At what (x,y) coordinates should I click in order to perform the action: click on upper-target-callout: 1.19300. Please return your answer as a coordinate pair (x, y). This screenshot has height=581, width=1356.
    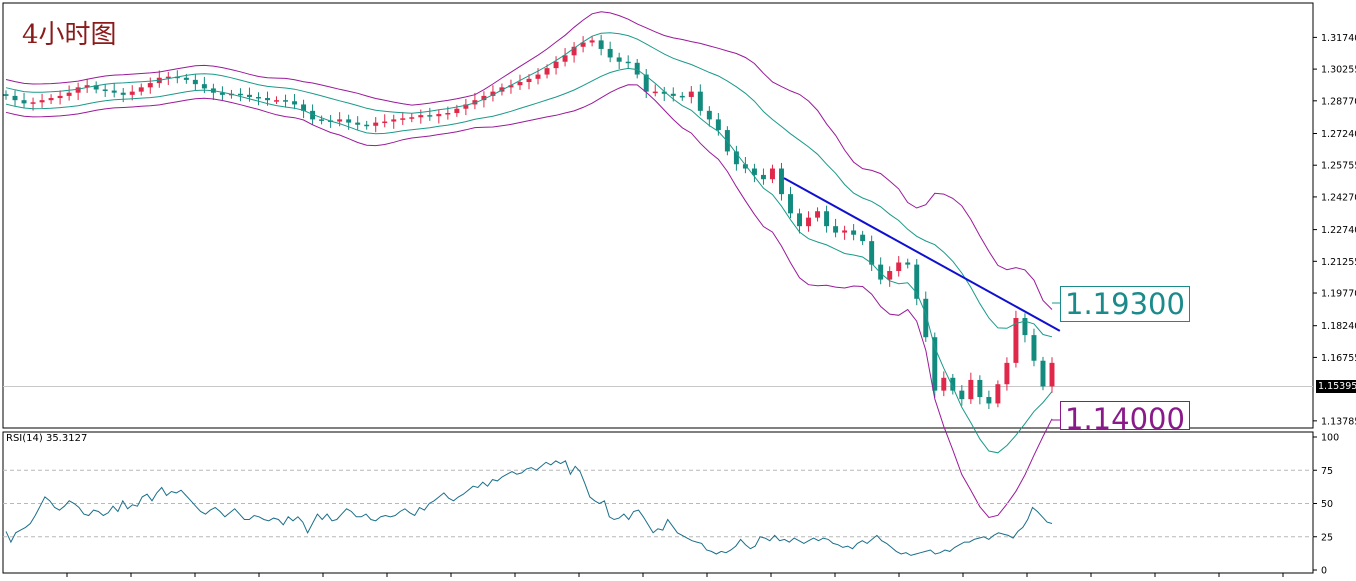
    Looking at the image, I should click on (1125, 304).